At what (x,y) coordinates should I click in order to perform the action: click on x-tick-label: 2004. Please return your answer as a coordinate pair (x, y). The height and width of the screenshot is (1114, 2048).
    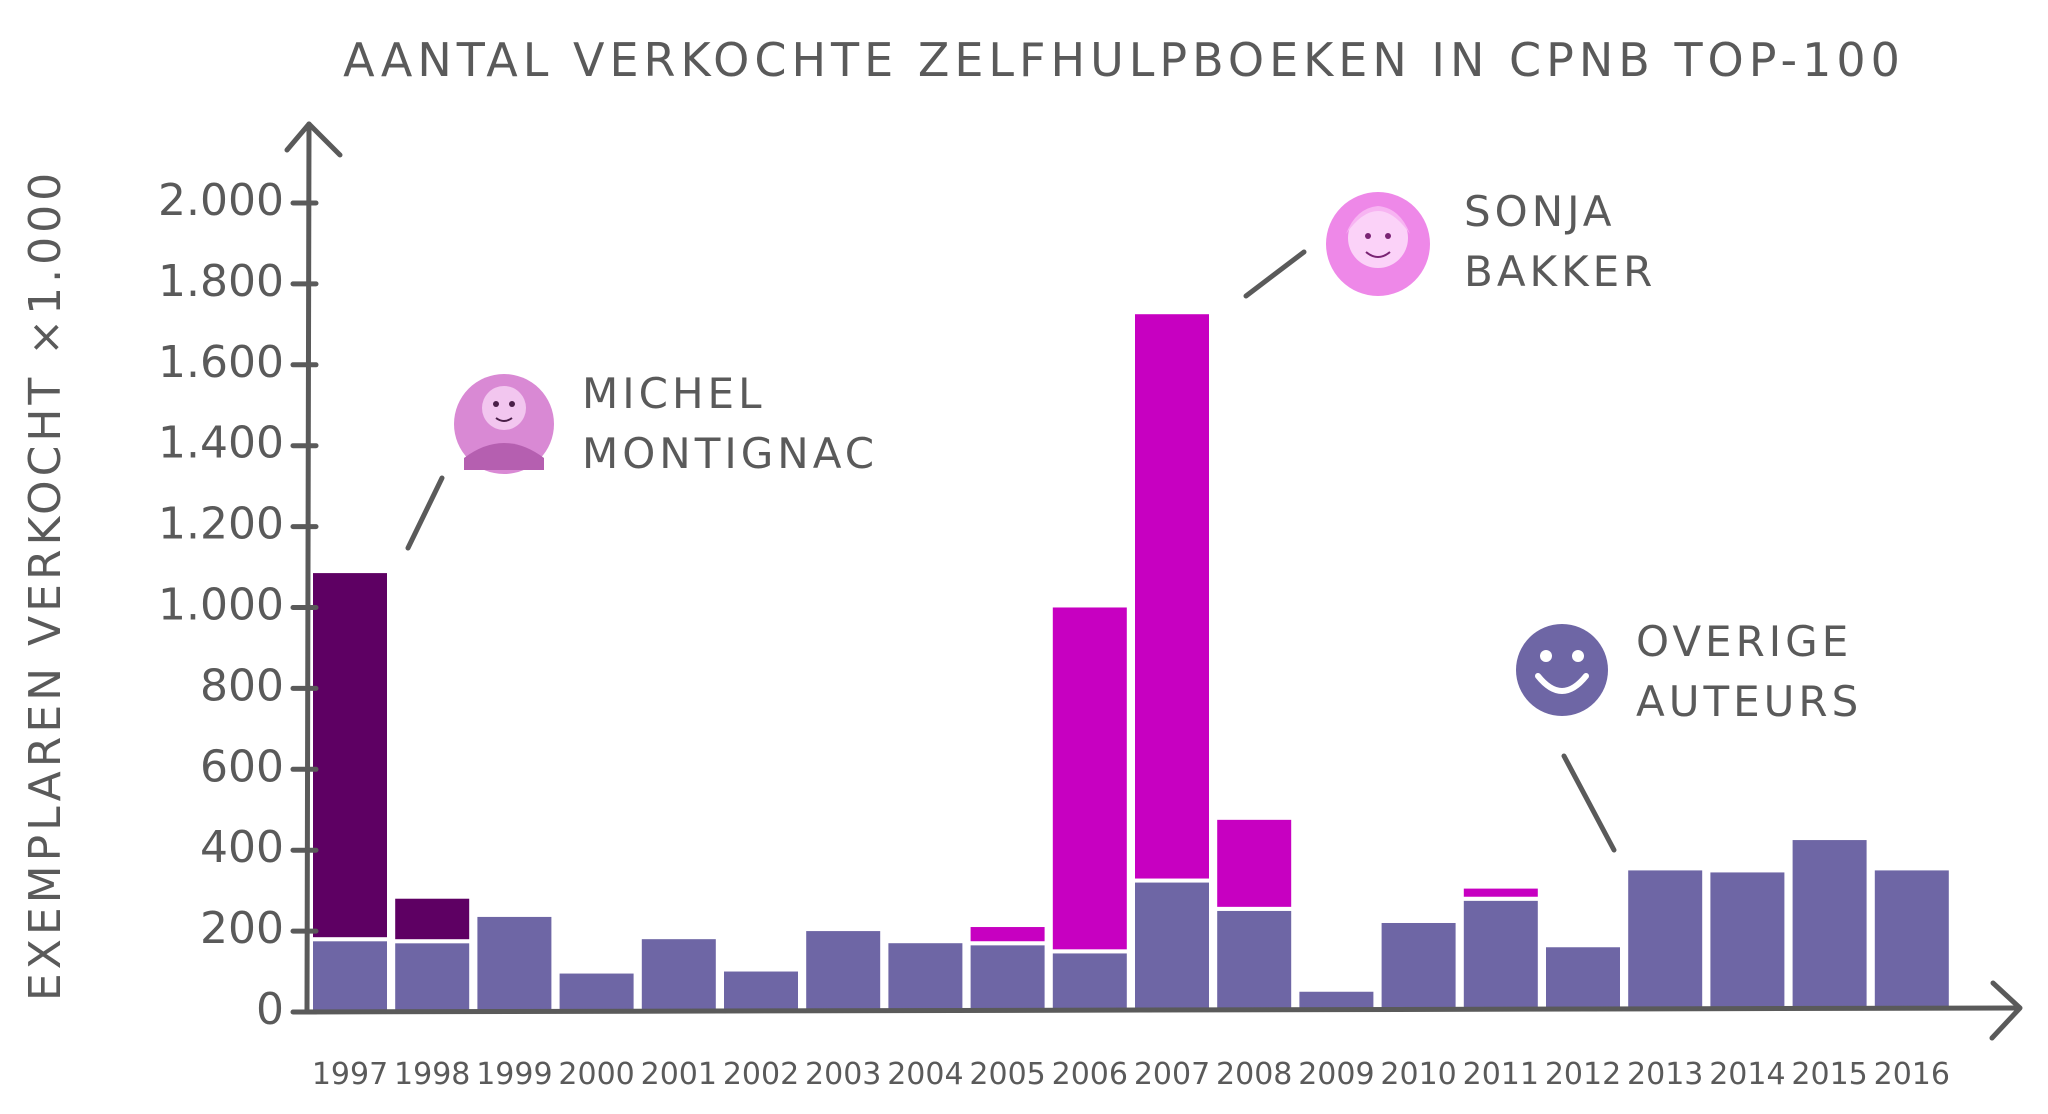
    Looking at the image, I should click on (925, 1074).